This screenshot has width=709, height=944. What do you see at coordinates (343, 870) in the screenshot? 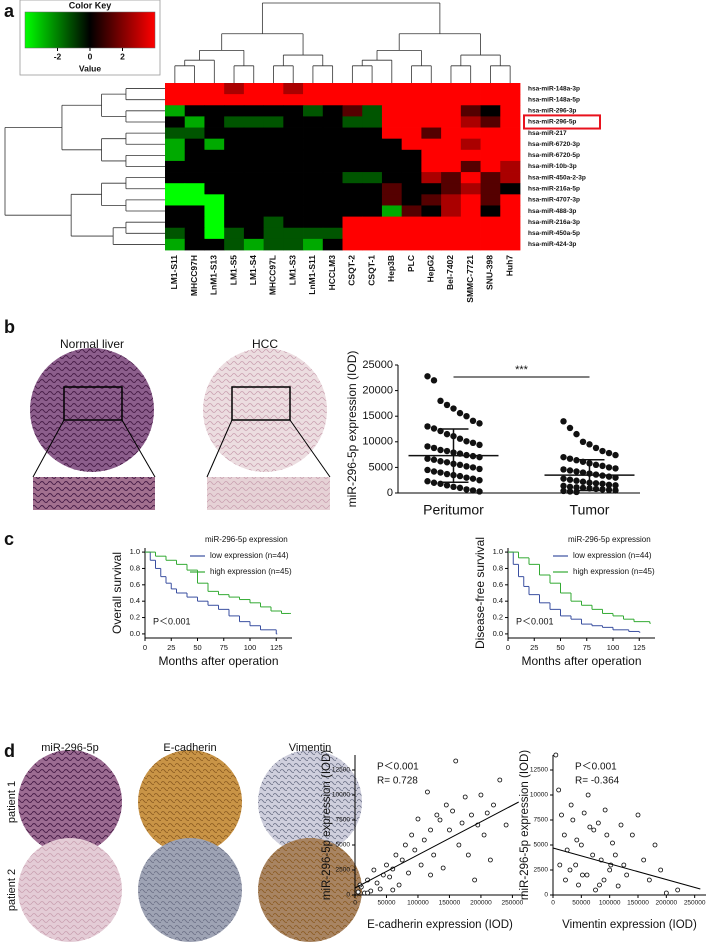
I see `y-tick-label: 2500` at bounding box center [343, 870].